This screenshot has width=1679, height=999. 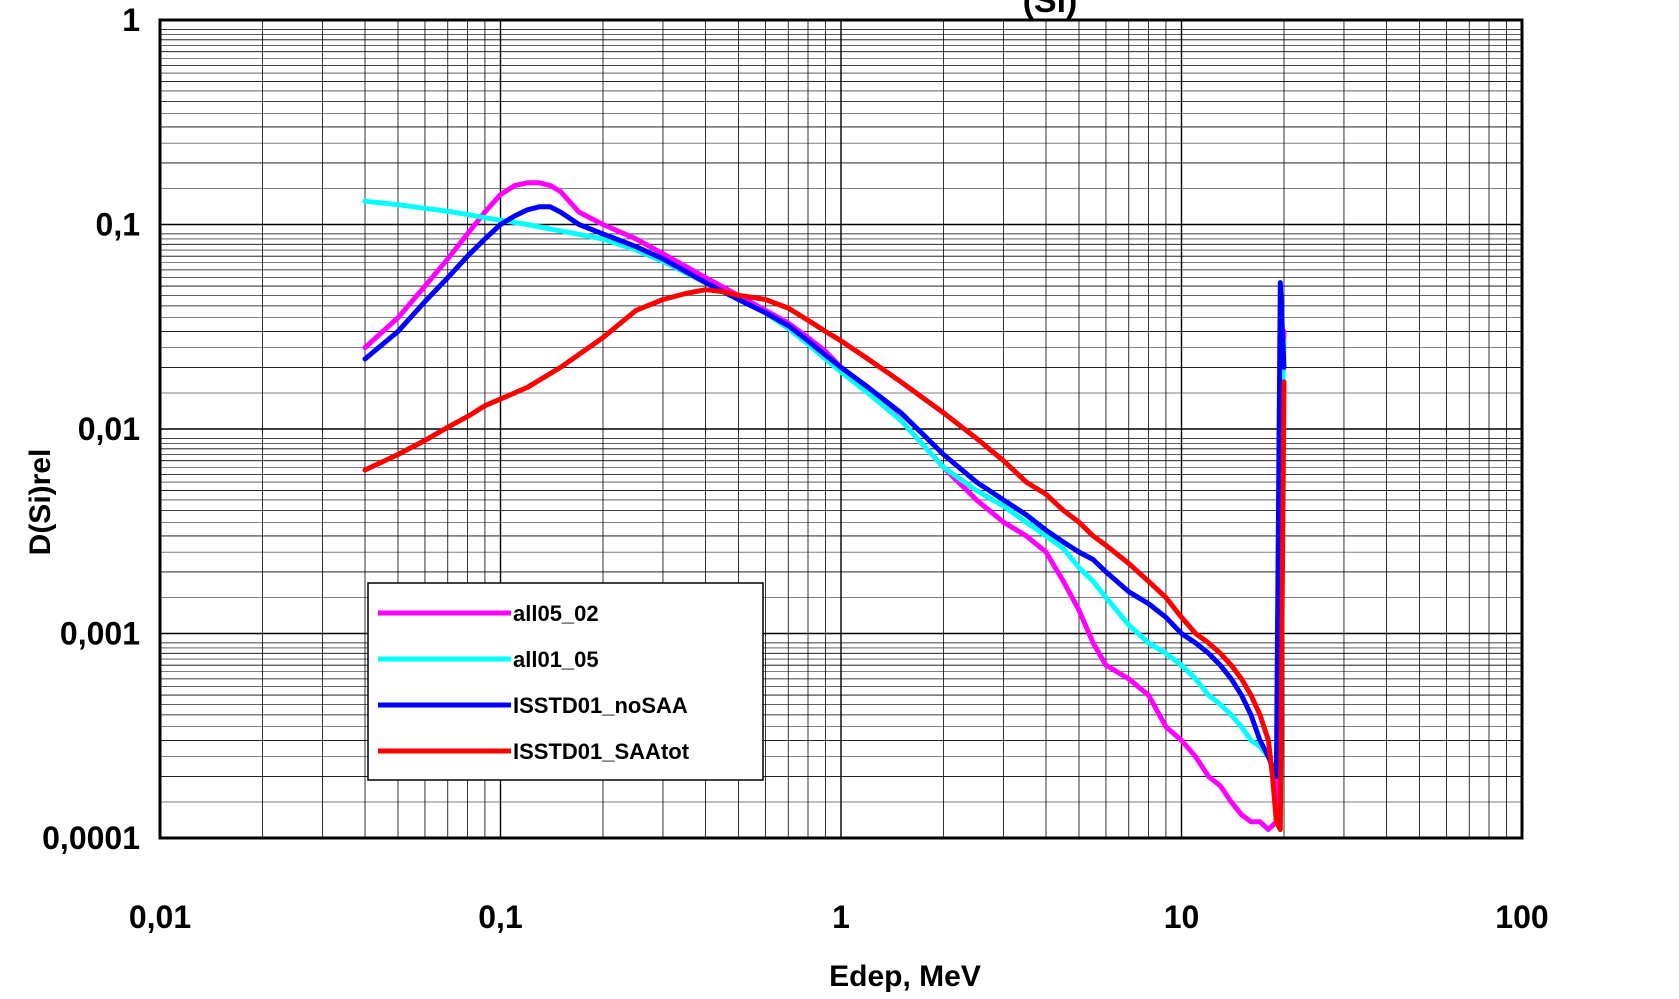 What do you see at coordinates (841, 917) in the screenshot?
I see `x-tick-label: 1` at bounding box center [841, 917].